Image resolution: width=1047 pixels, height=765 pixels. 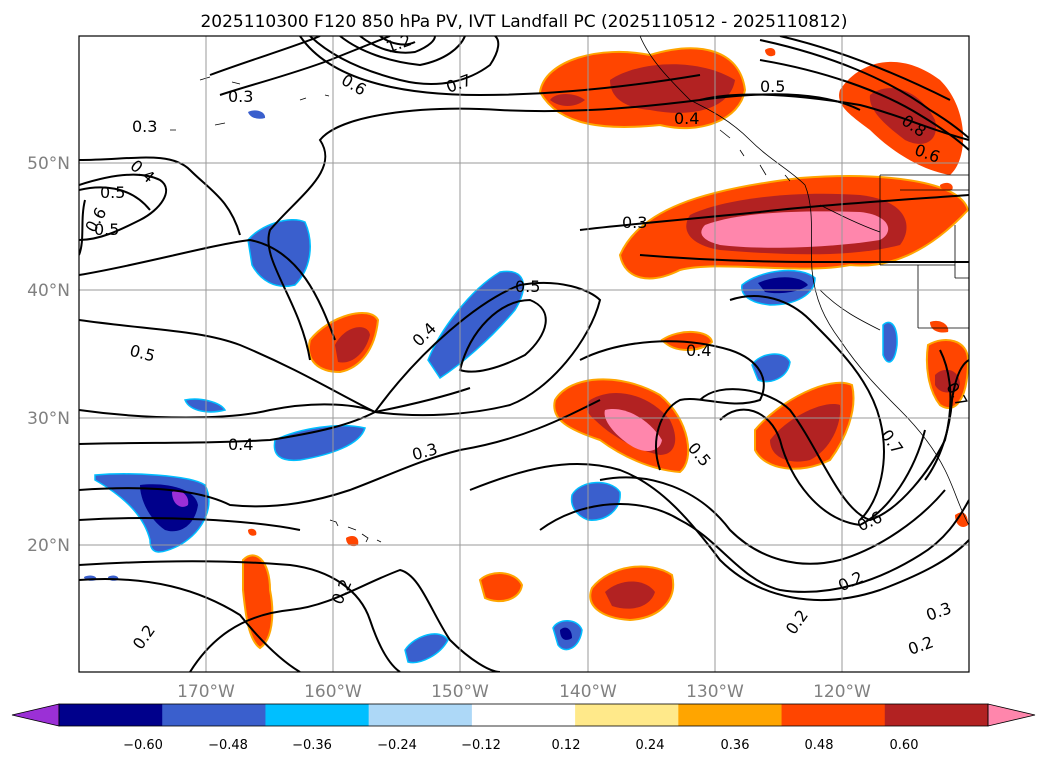 What do you see at coordinates (566, 745) in the screenshot?
I see `colorbar-tick-label: 0.12` at bounding box center [566, 745].